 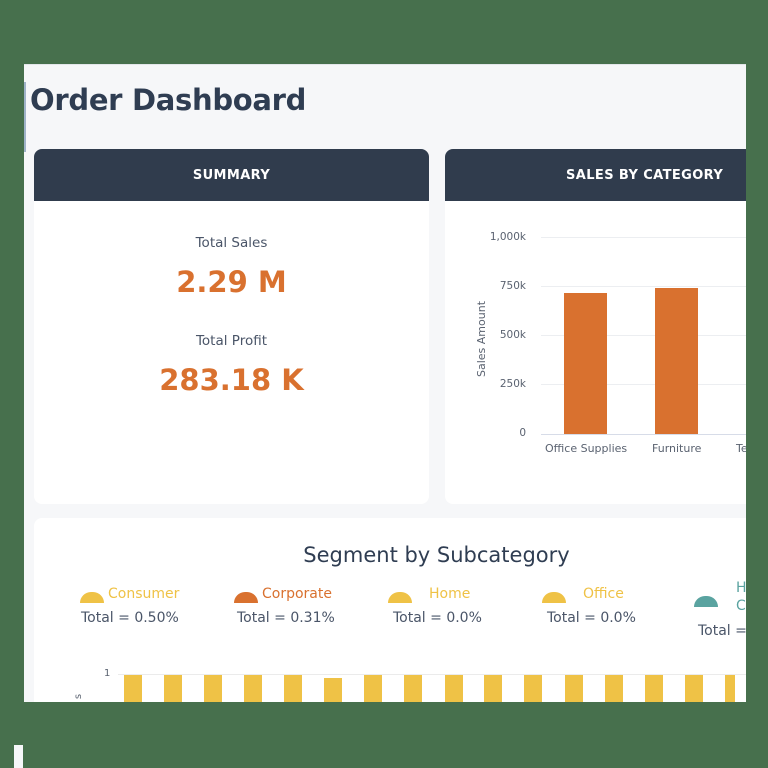 What do you see at coordinates (144, 594) in the screenshot?
I see `legend-label: Consumer` at bounding box center [144, 594].